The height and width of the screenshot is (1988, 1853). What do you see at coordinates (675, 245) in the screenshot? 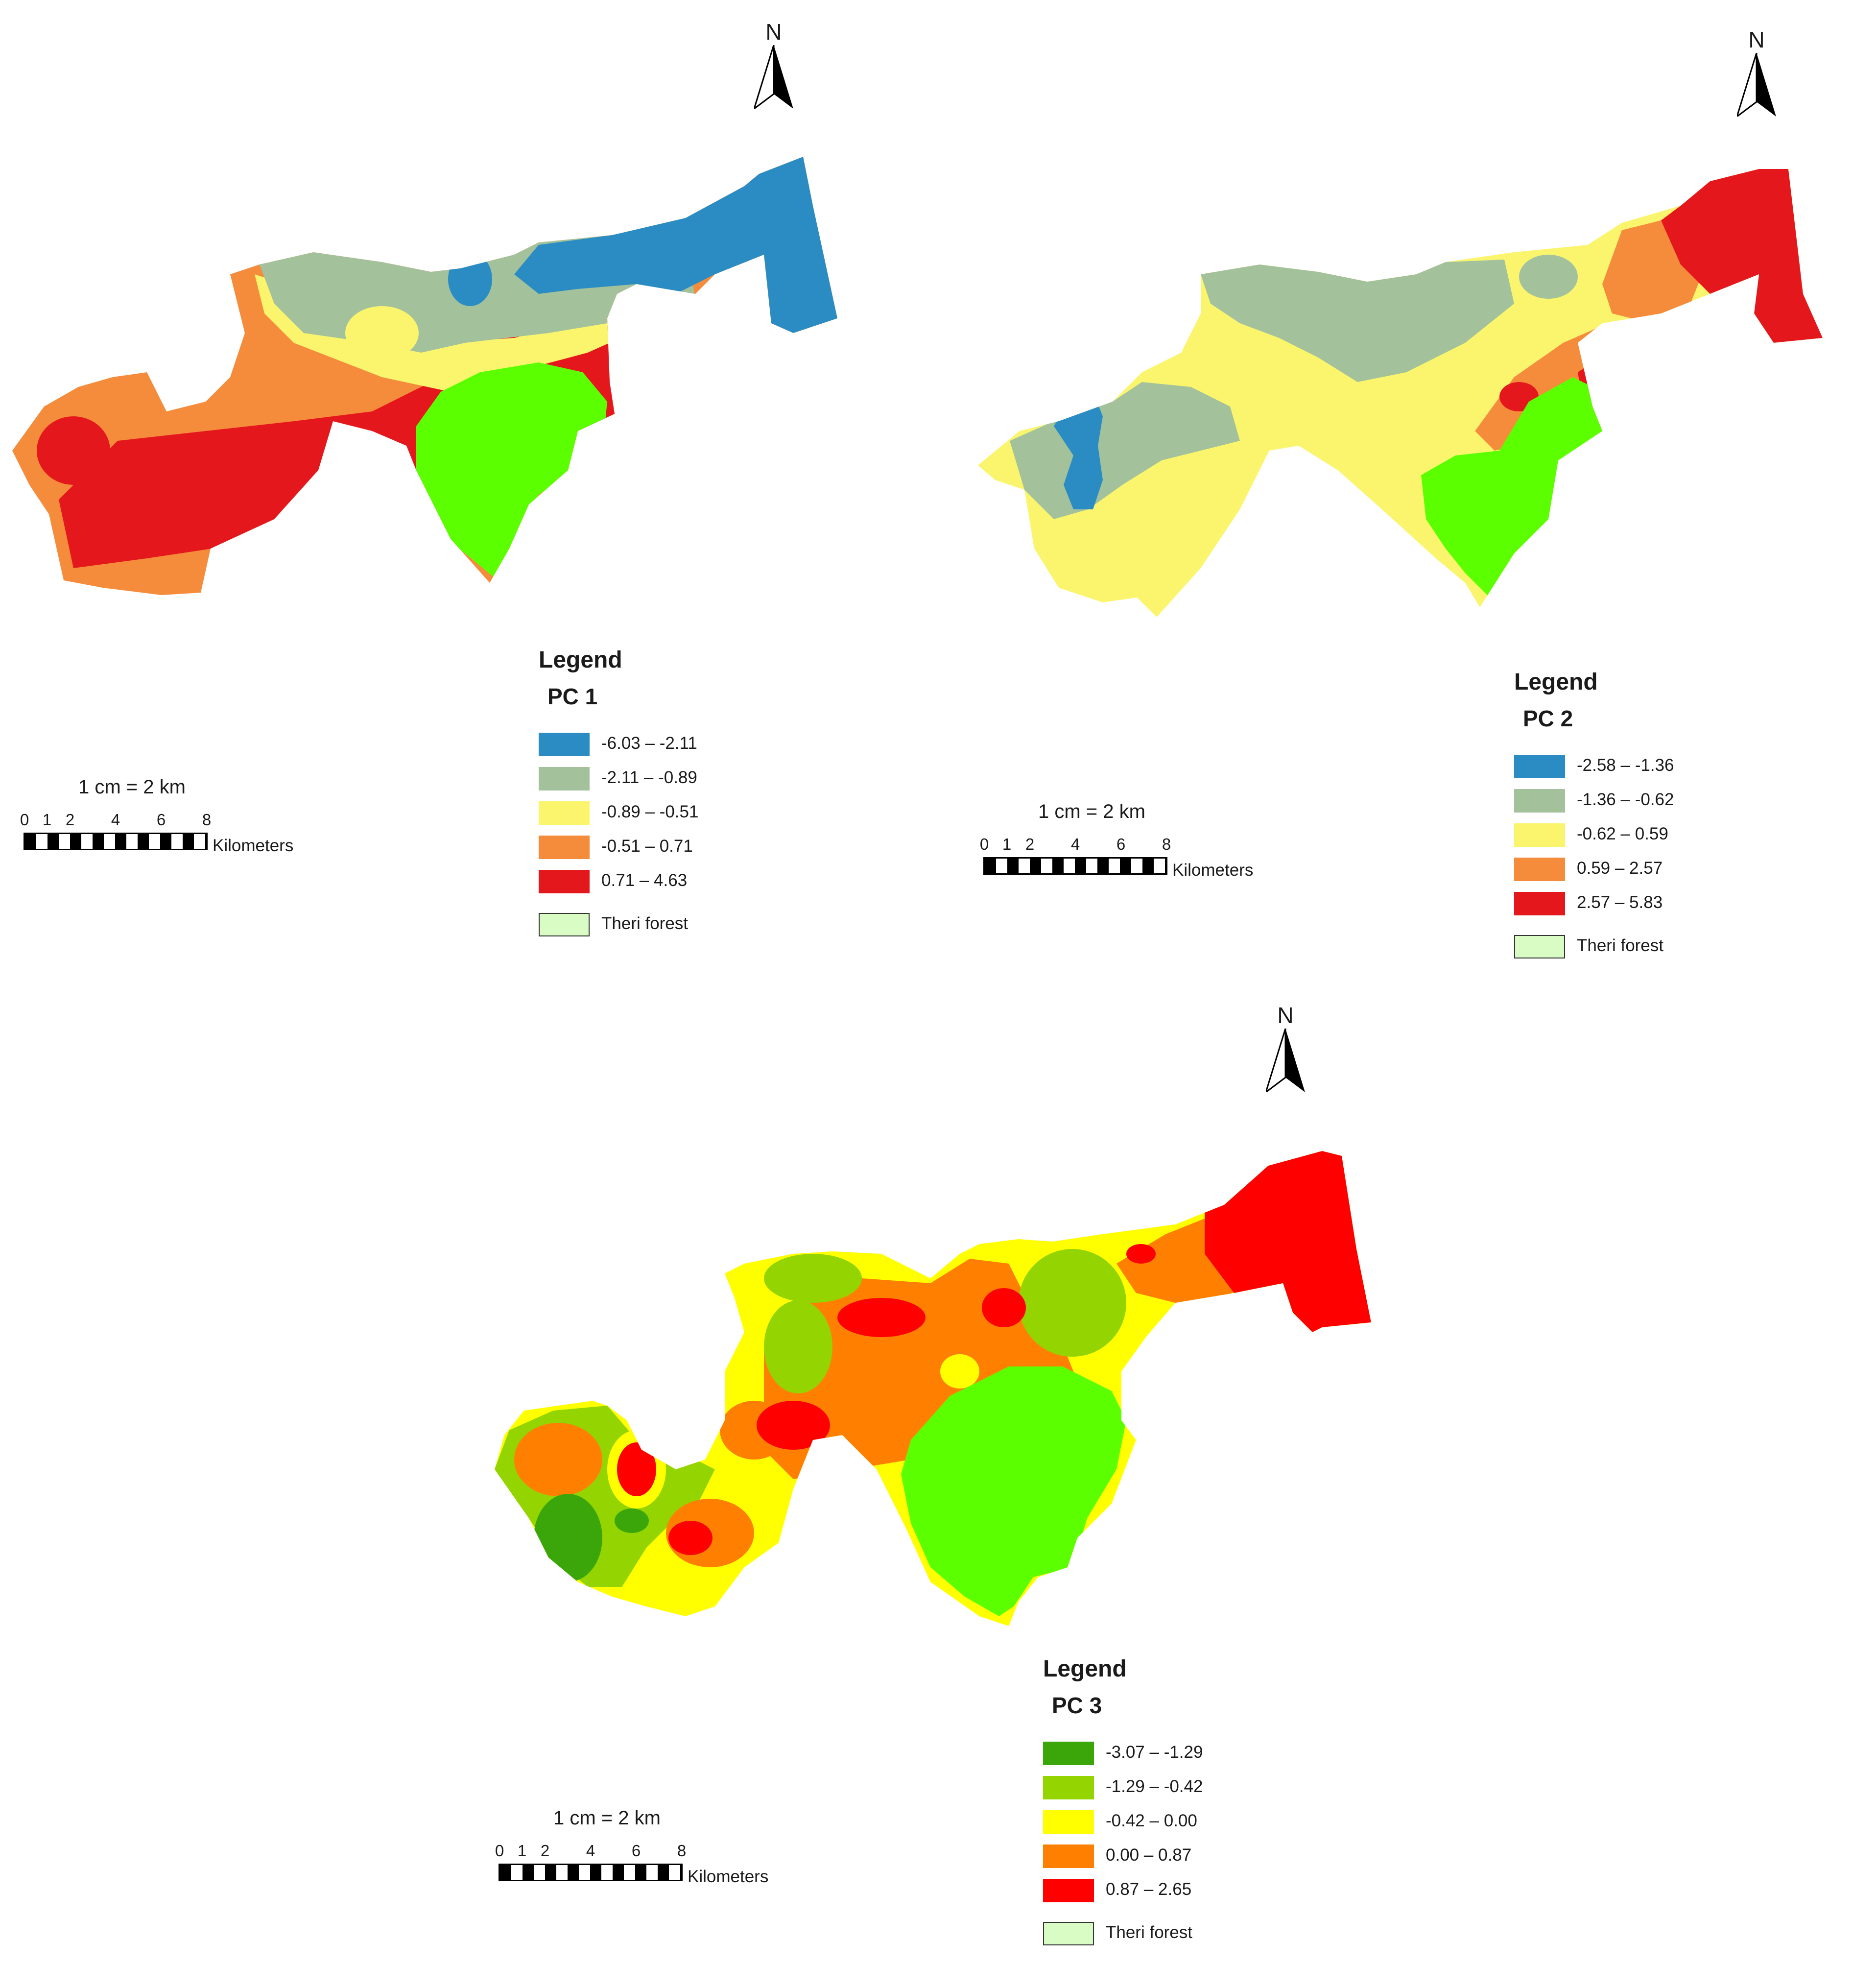
I see `zone-blue-east` at bounding box center [675, 245].